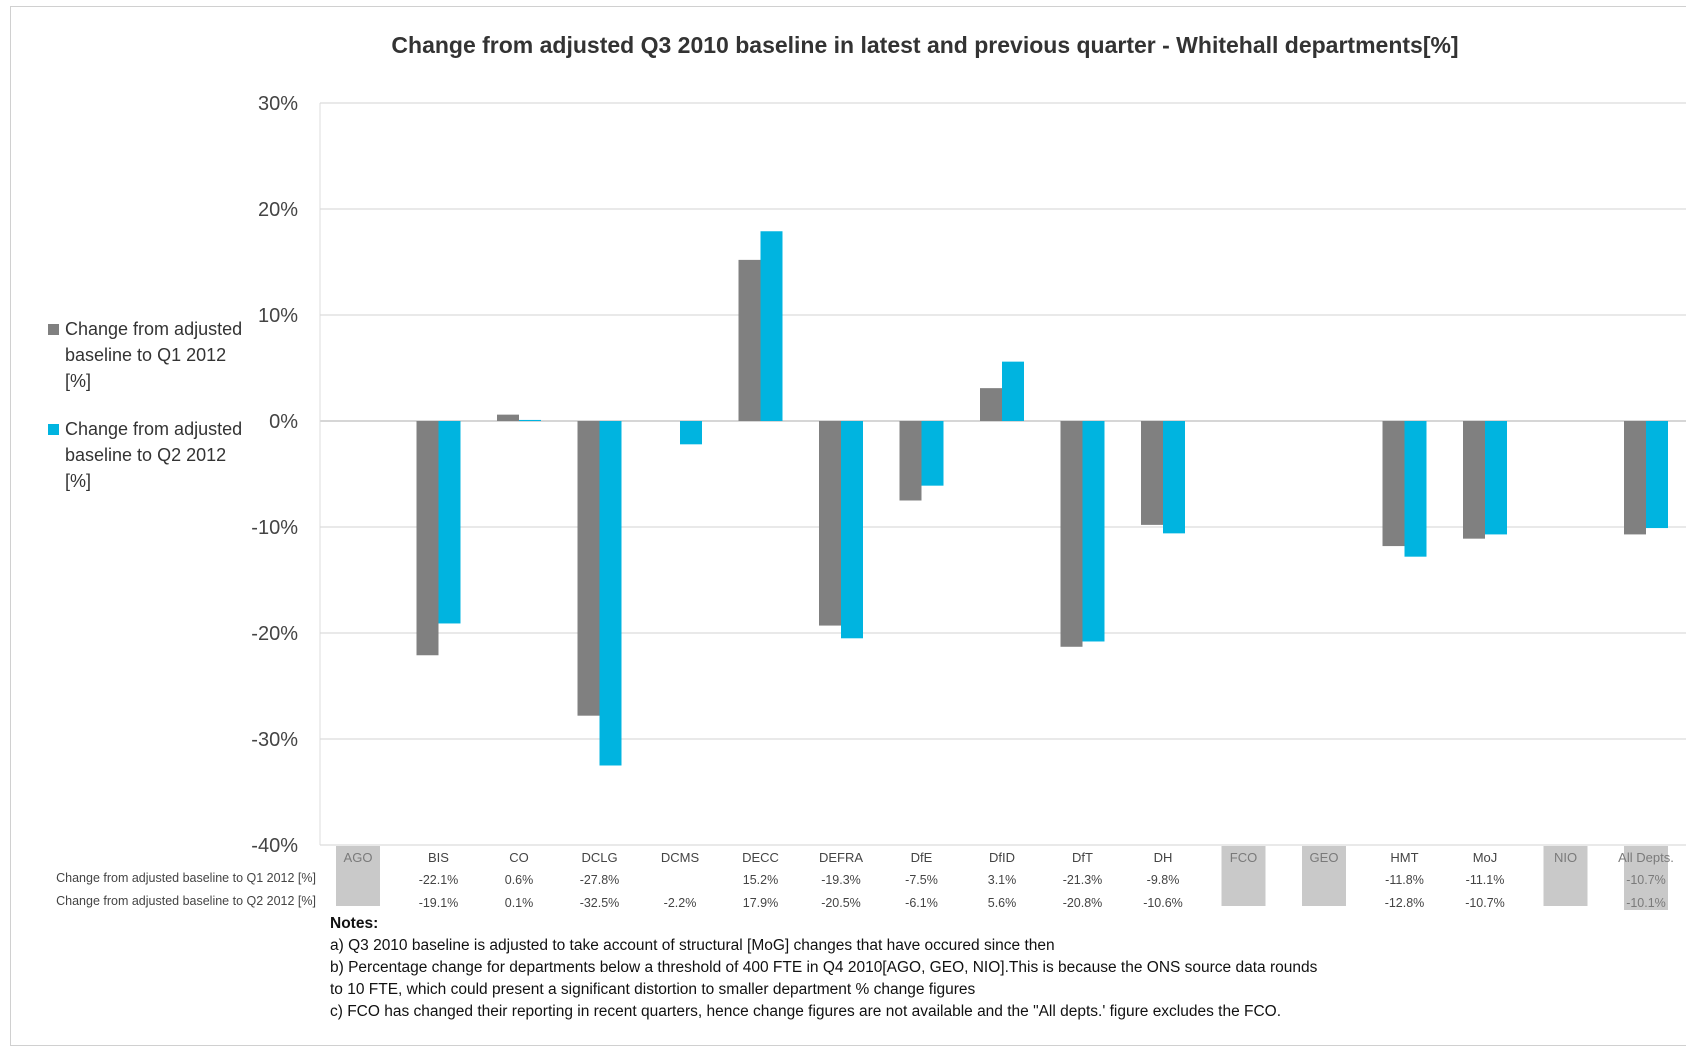 Image resolution: width=1686 pixels, height=1046 pixels. I want to click on legend-swatch-q1, so click(53, 329).